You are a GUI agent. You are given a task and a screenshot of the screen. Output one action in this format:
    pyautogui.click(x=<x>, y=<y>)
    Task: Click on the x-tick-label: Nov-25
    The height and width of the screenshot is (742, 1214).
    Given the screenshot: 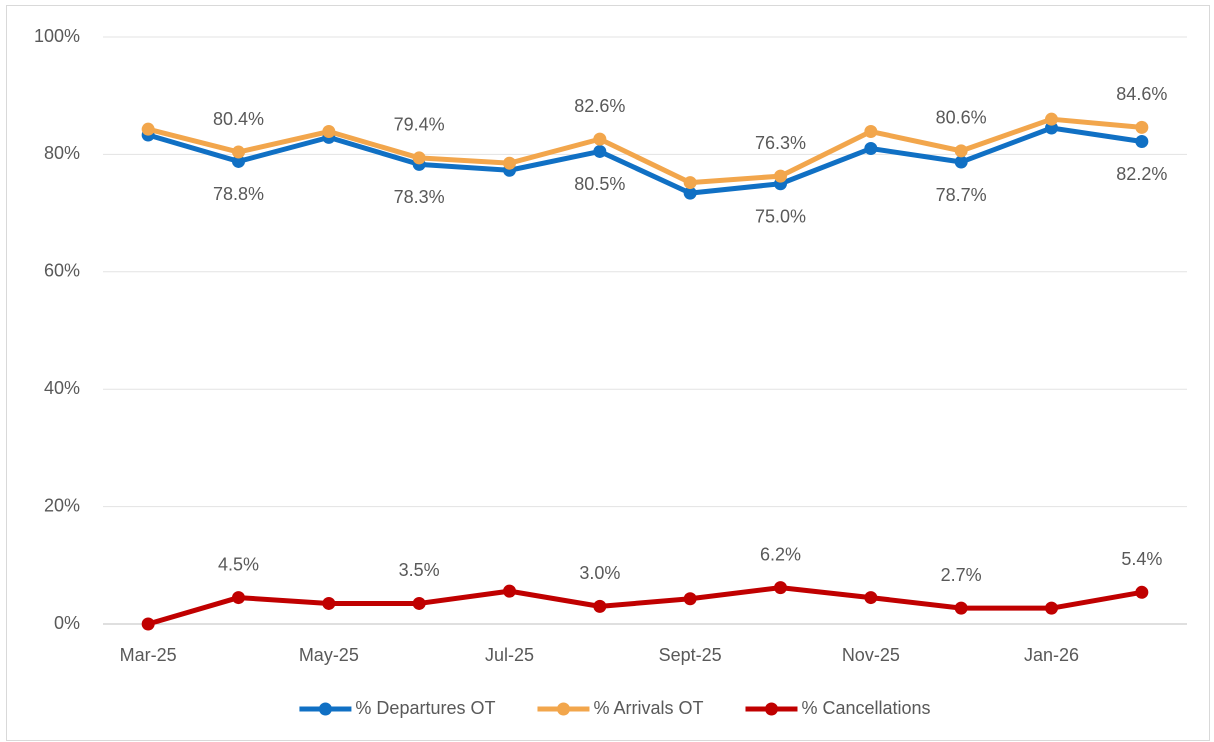 What is the action you would take?
    pyautogui.click(x=871, y=655)
    